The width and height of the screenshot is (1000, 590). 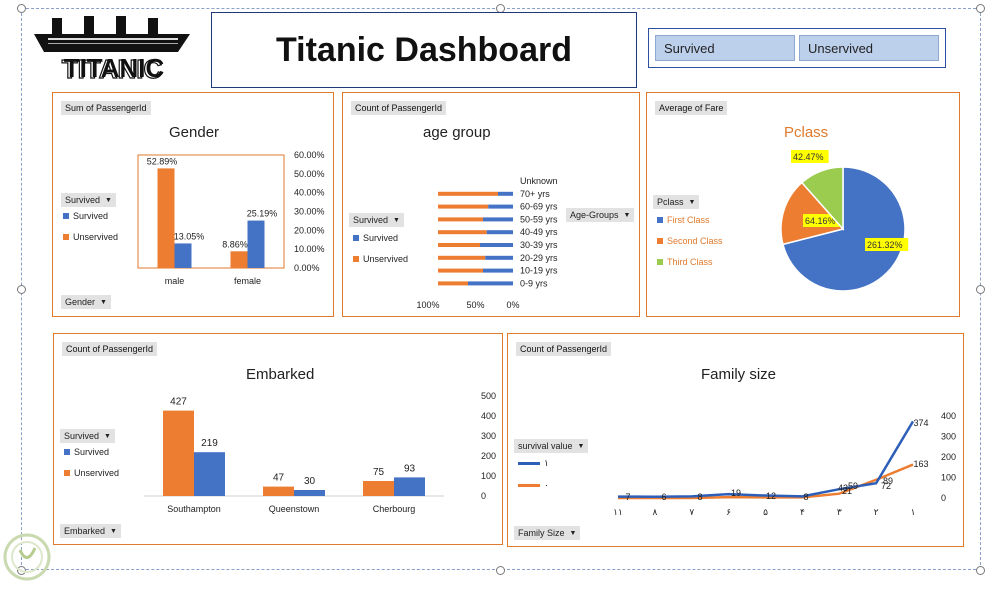 What do you see at coordinates (822, 198) in the screenshot?
I see `pie-slice` at bounding box center [822, 198].